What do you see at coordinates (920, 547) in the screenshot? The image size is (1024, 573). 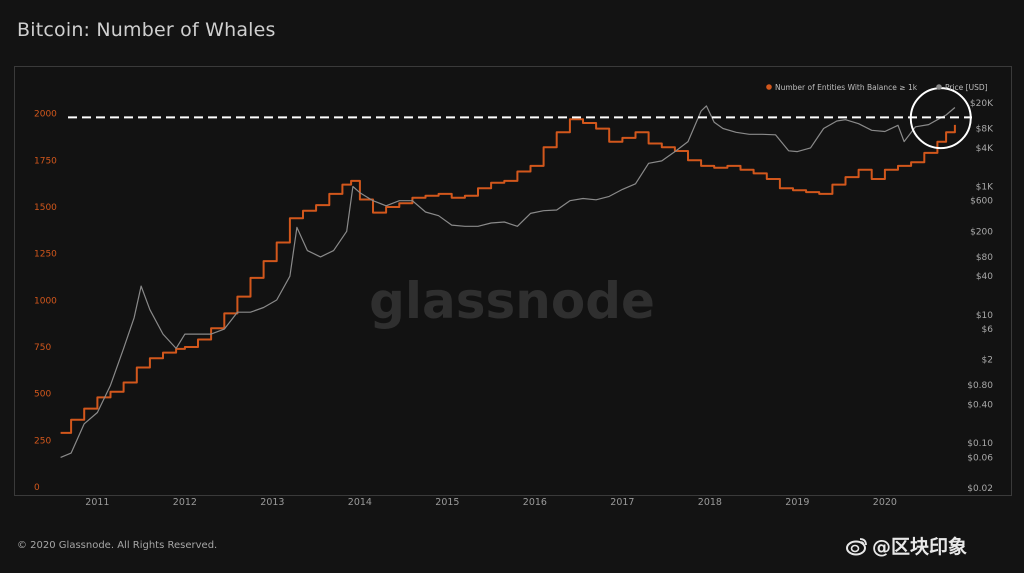 I see `weibo-handle: @区块印象` at bounding box center [920, 547].